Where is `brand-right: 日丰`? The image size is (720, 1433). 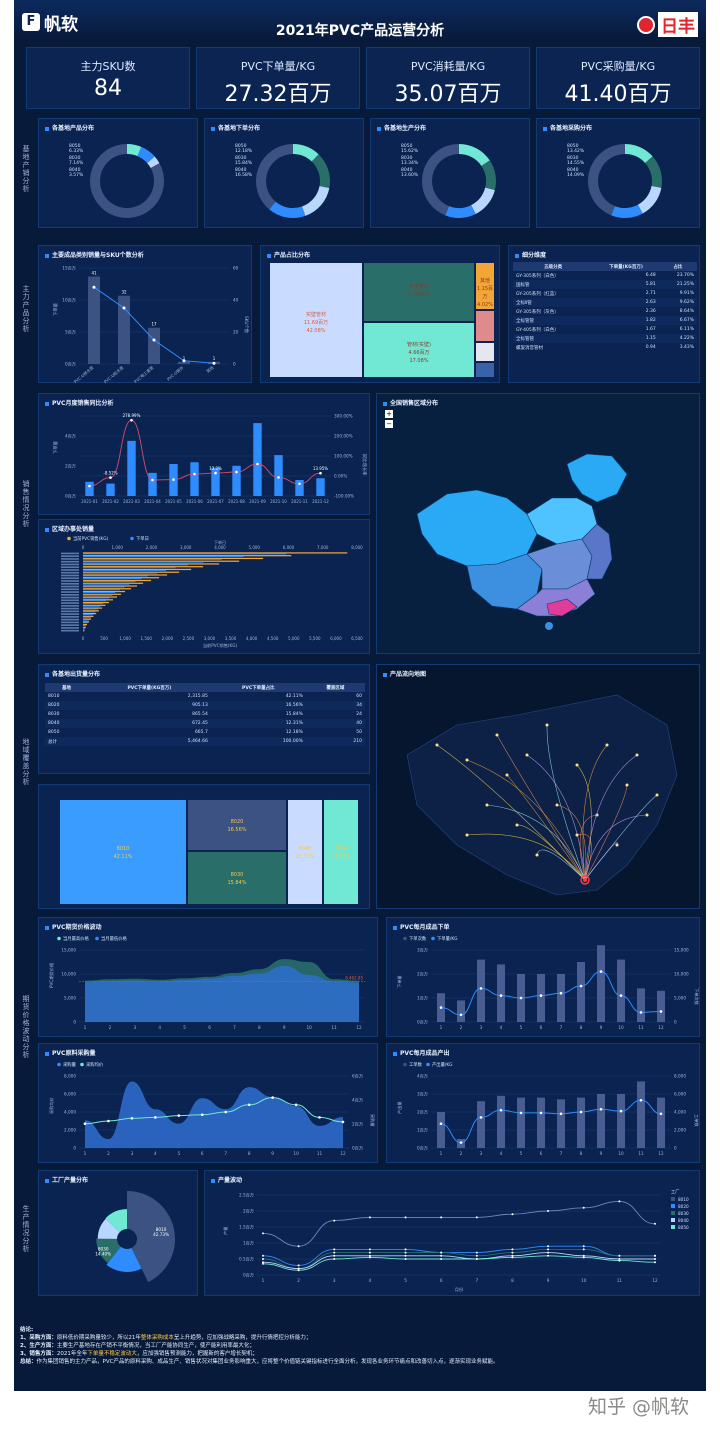
brand-right: 日丰 is located at coordinates (667, 24).